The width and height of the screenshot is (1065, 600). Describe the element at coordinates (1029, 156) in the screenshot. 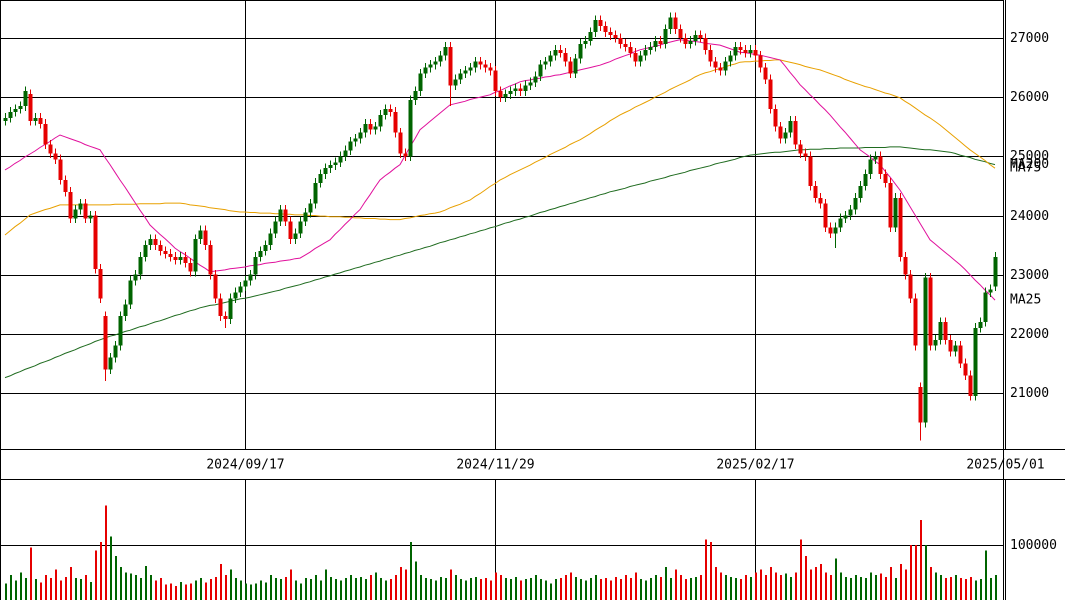

I see `y-tick-label: 25000` at that location.